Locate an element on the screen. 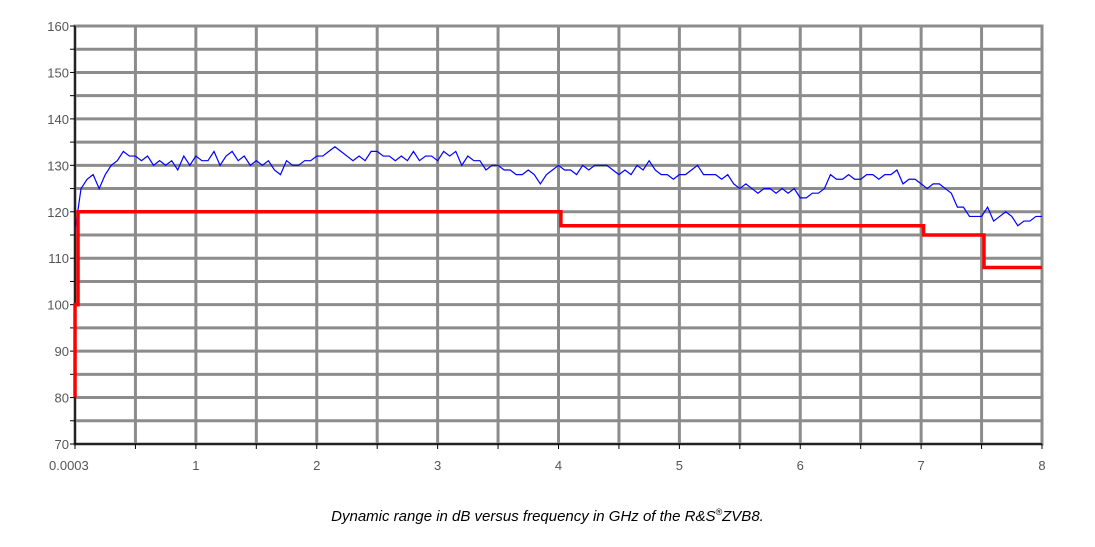 The width and height of the screenshot is (1095, 547). y-tick-label: 160 is located at coordinates (58, 26).